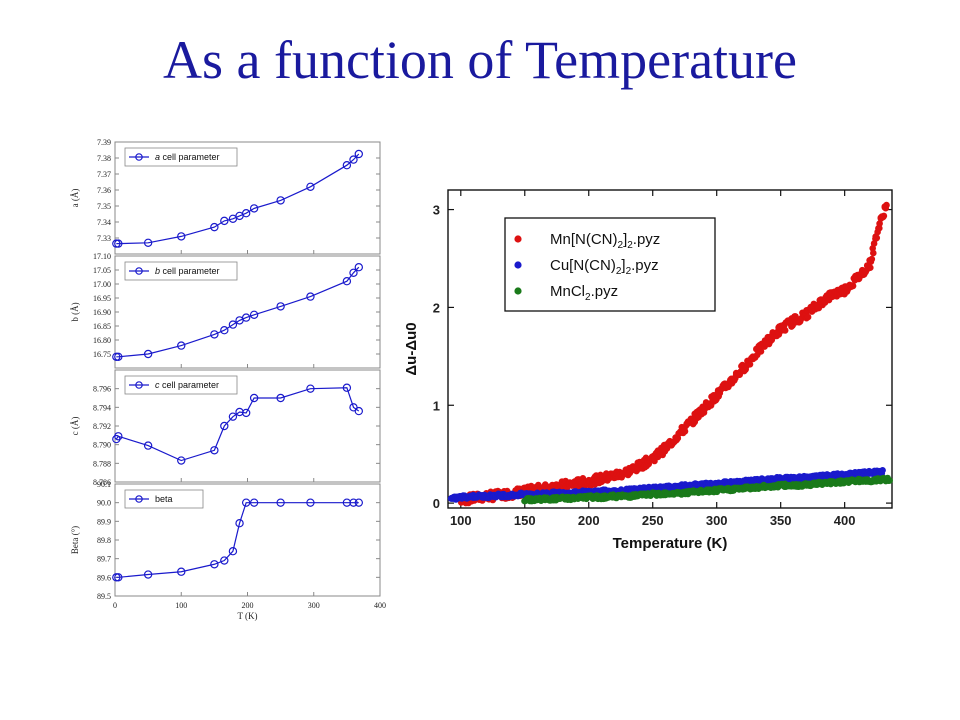 Image resolution: width=960 pixels, height=720 pixels. Describe the element at coordinates (583, 265) in the screenshot. I see `legend-text: Cu[N(CN)` at that location.